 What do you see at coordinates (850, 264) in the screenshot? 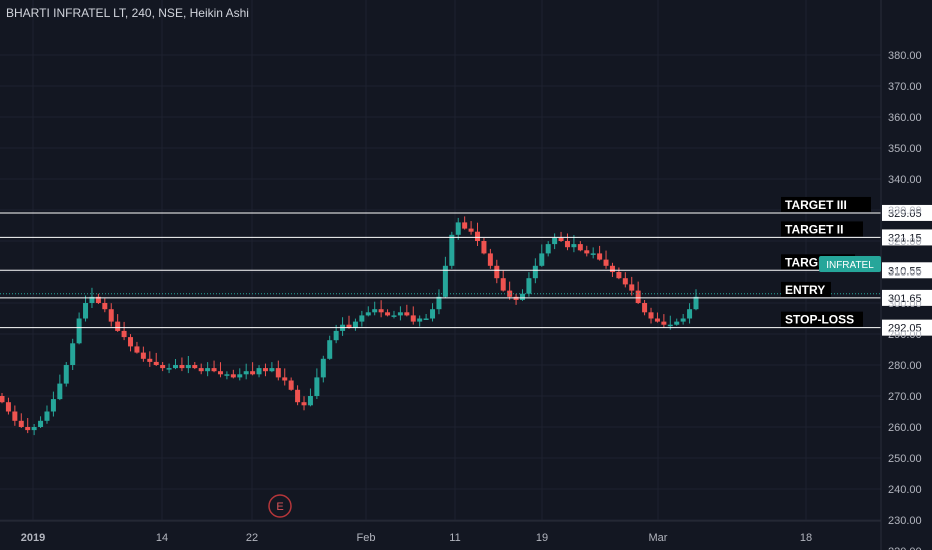
I see `current-price-marker: INFRATEL` at bounding box center [850, 264].